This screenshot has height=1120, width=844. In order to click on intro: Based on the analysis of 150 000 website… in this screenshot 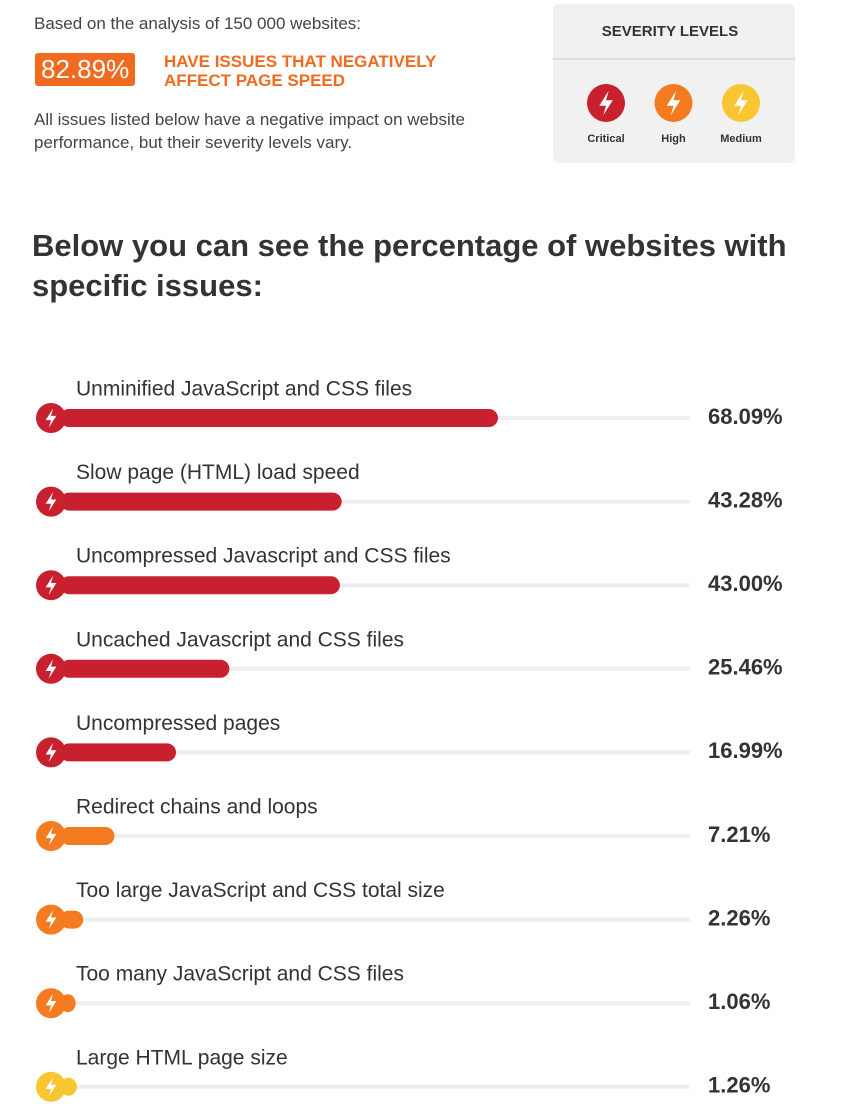, I will do `click(197, 23)`.